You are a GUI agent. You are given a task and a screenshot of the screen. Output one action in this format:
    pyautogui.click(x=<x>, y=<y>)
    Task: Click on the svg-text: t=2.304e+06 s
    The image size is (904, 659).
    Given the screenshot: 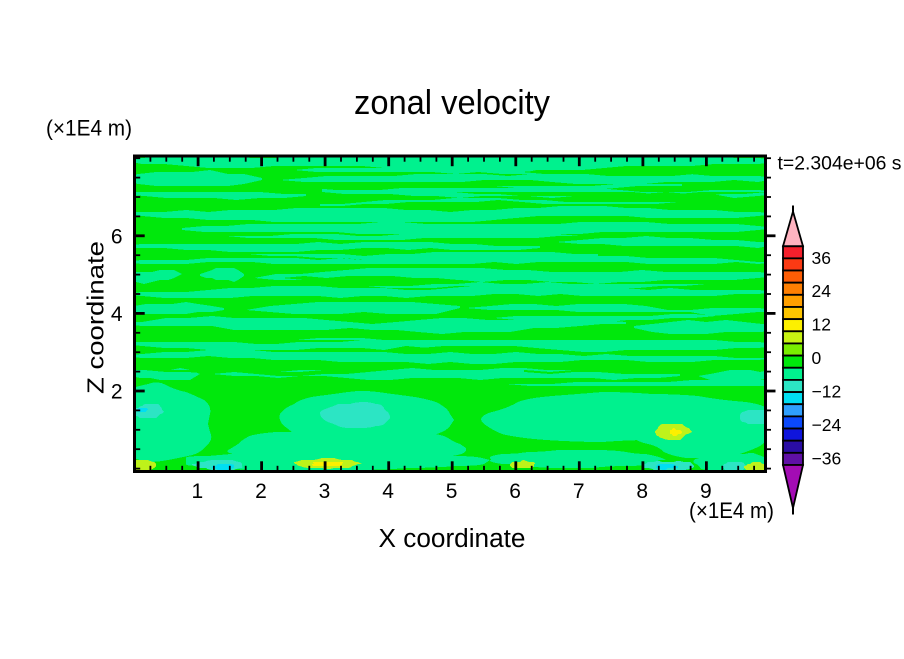 What is the action you would take?
    pyautogui.click(x=840, y=164)
    